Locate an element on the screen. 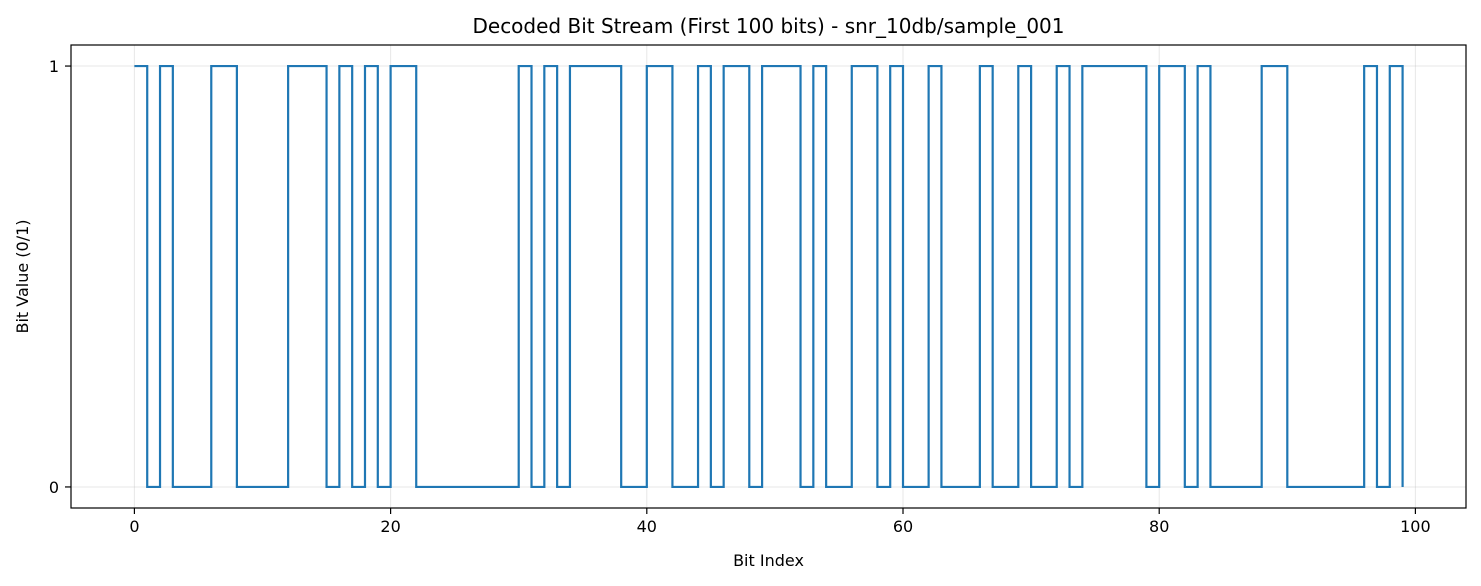  x-tick-label: 0 is located at coordinates (134, 526).